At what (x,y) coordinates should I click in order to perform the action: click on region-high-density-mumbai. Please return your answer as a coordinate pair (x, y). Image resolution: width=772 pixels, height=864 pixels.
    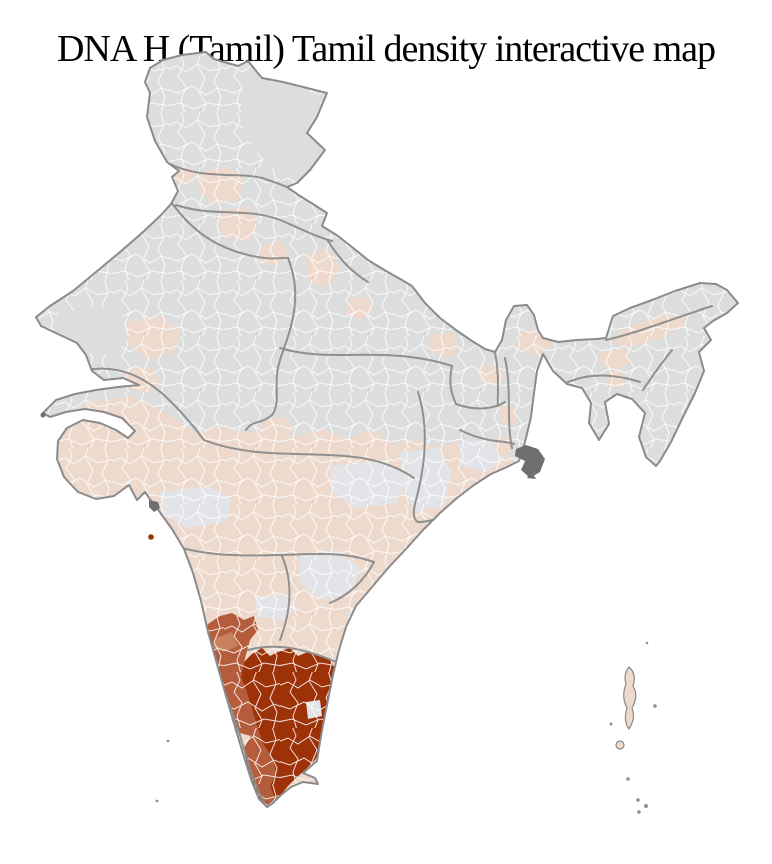
    Looking at the image, I should click on (151, 537).